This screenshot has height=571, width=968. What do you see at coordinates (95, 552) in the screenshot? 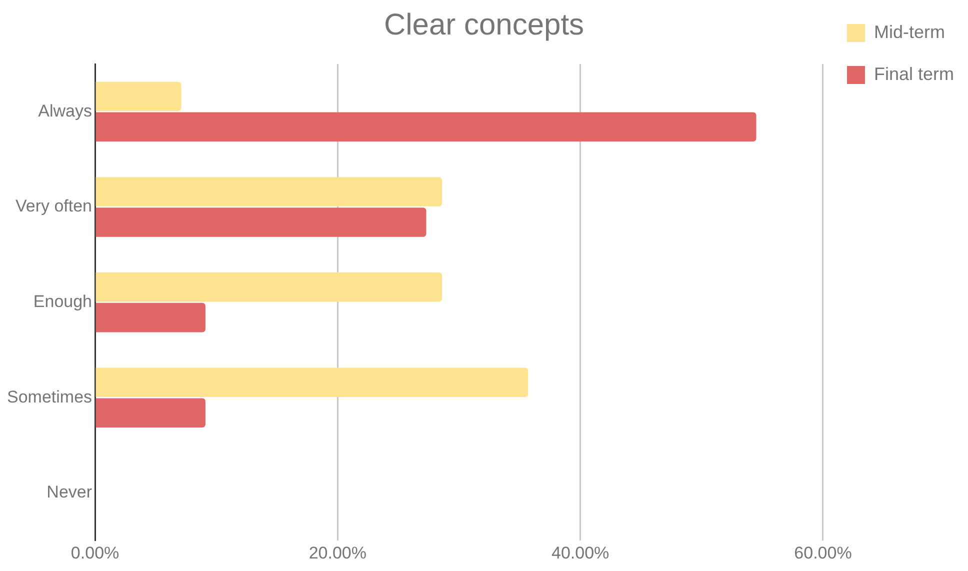
I see `x-tick-label: 0.00%` at bounding box center [95, 552].